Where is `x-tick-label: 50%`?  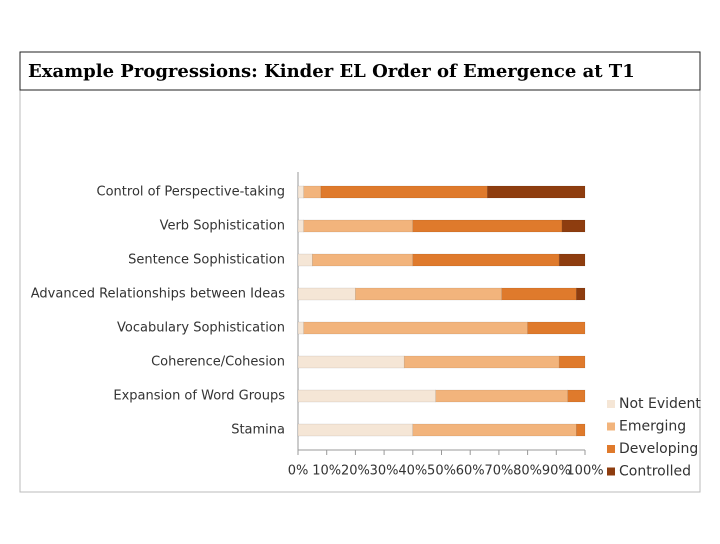 x-tick-label: 50% is located at coordinates (441, 471).